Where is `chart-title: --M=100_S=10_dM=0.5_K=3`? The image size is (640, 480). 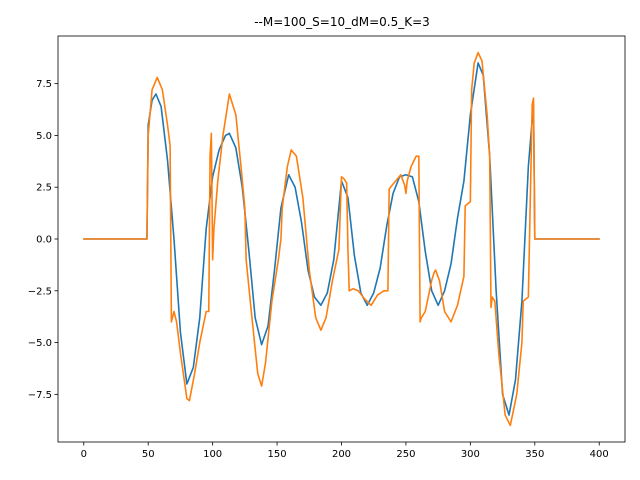 chart-title: --M=100_S=10_dM=0.5_K=3 is located at coordinates (342, 22).